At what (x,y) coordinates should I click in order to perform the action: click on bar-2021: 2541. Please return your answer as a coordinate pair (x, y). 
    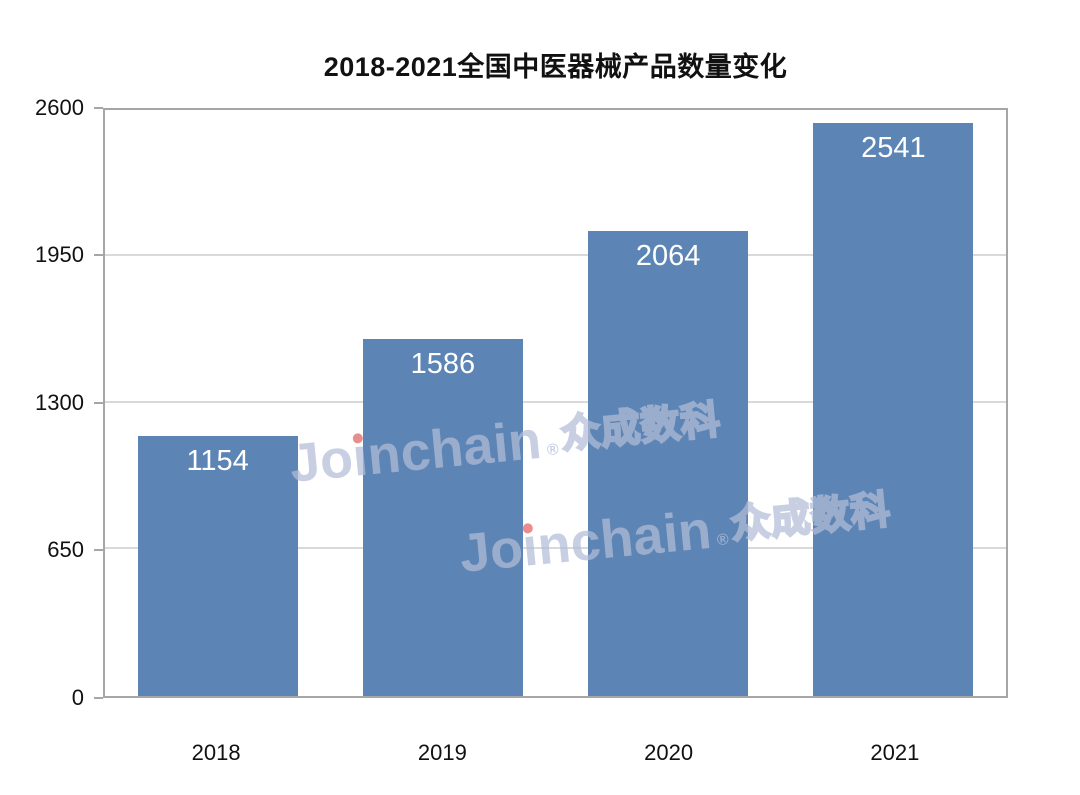
    Looking at the image, I should click on (893, 409).